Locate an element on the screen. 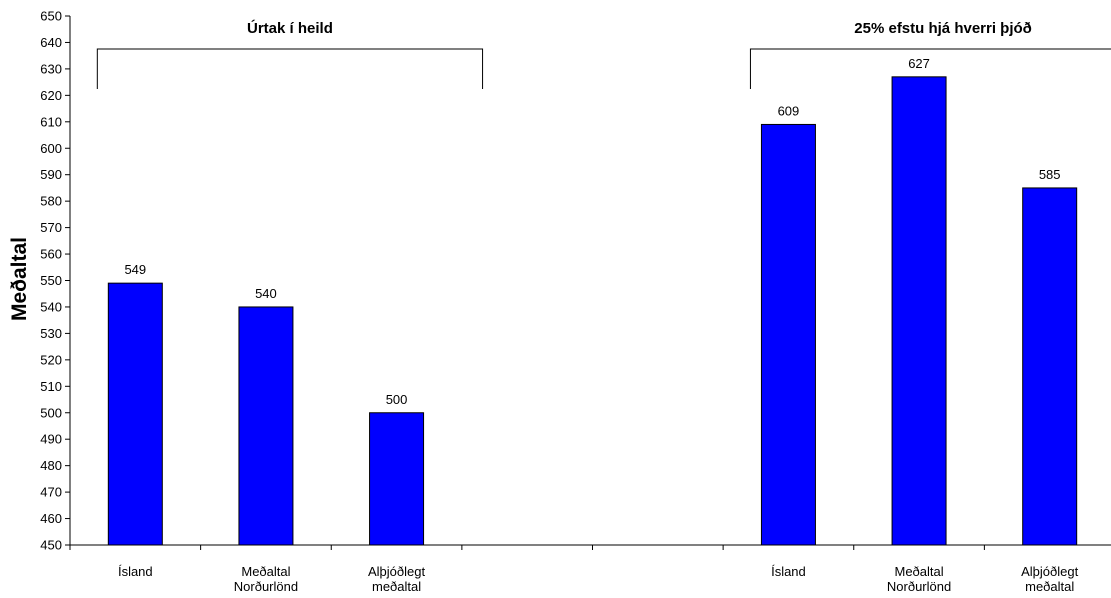 The image size is (1111, 598). y-tick-label: 530 is located at coordinates (51, 333).